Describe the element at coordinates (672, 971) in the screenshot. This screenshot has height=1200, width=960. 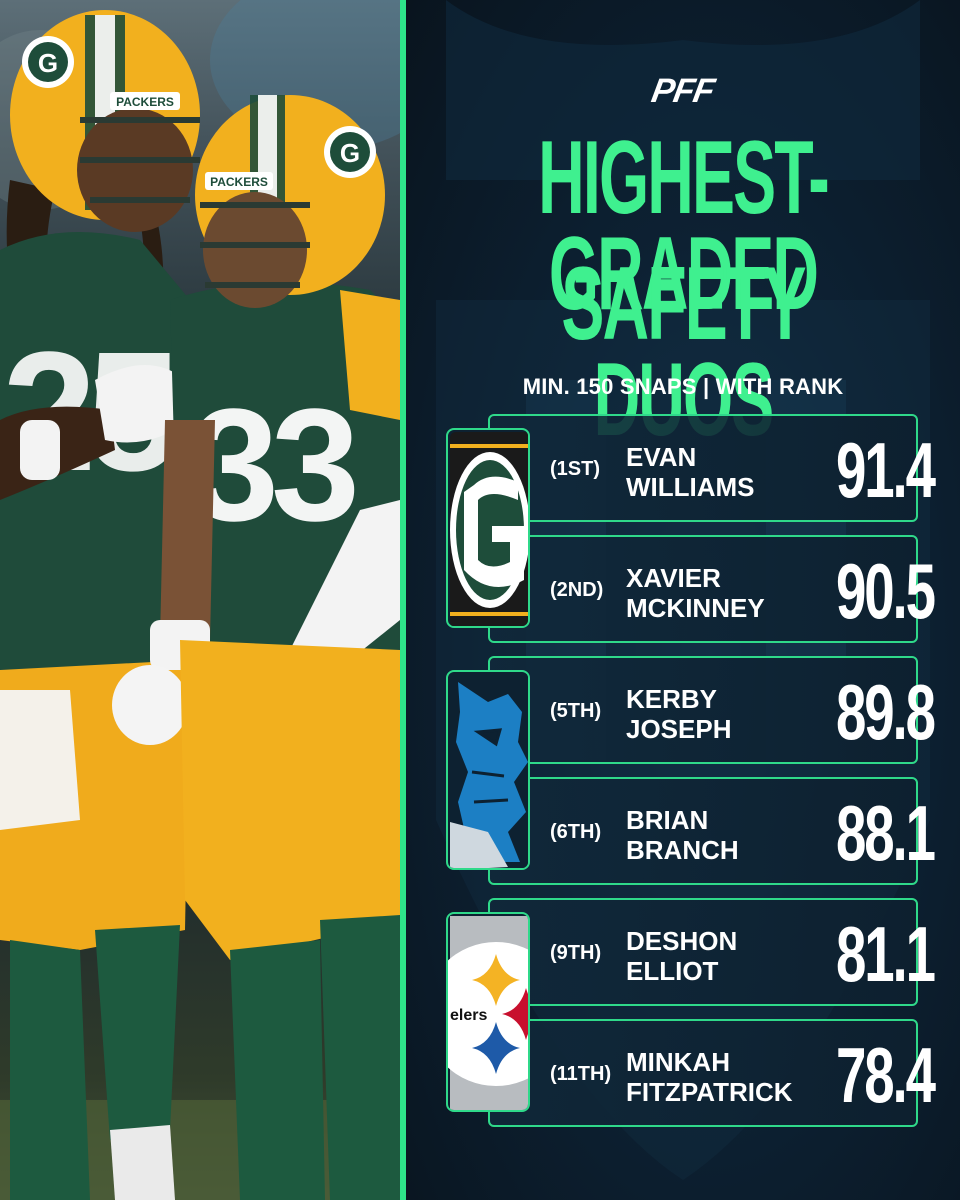
I see `player-last-name: ELLIOT` at that location.